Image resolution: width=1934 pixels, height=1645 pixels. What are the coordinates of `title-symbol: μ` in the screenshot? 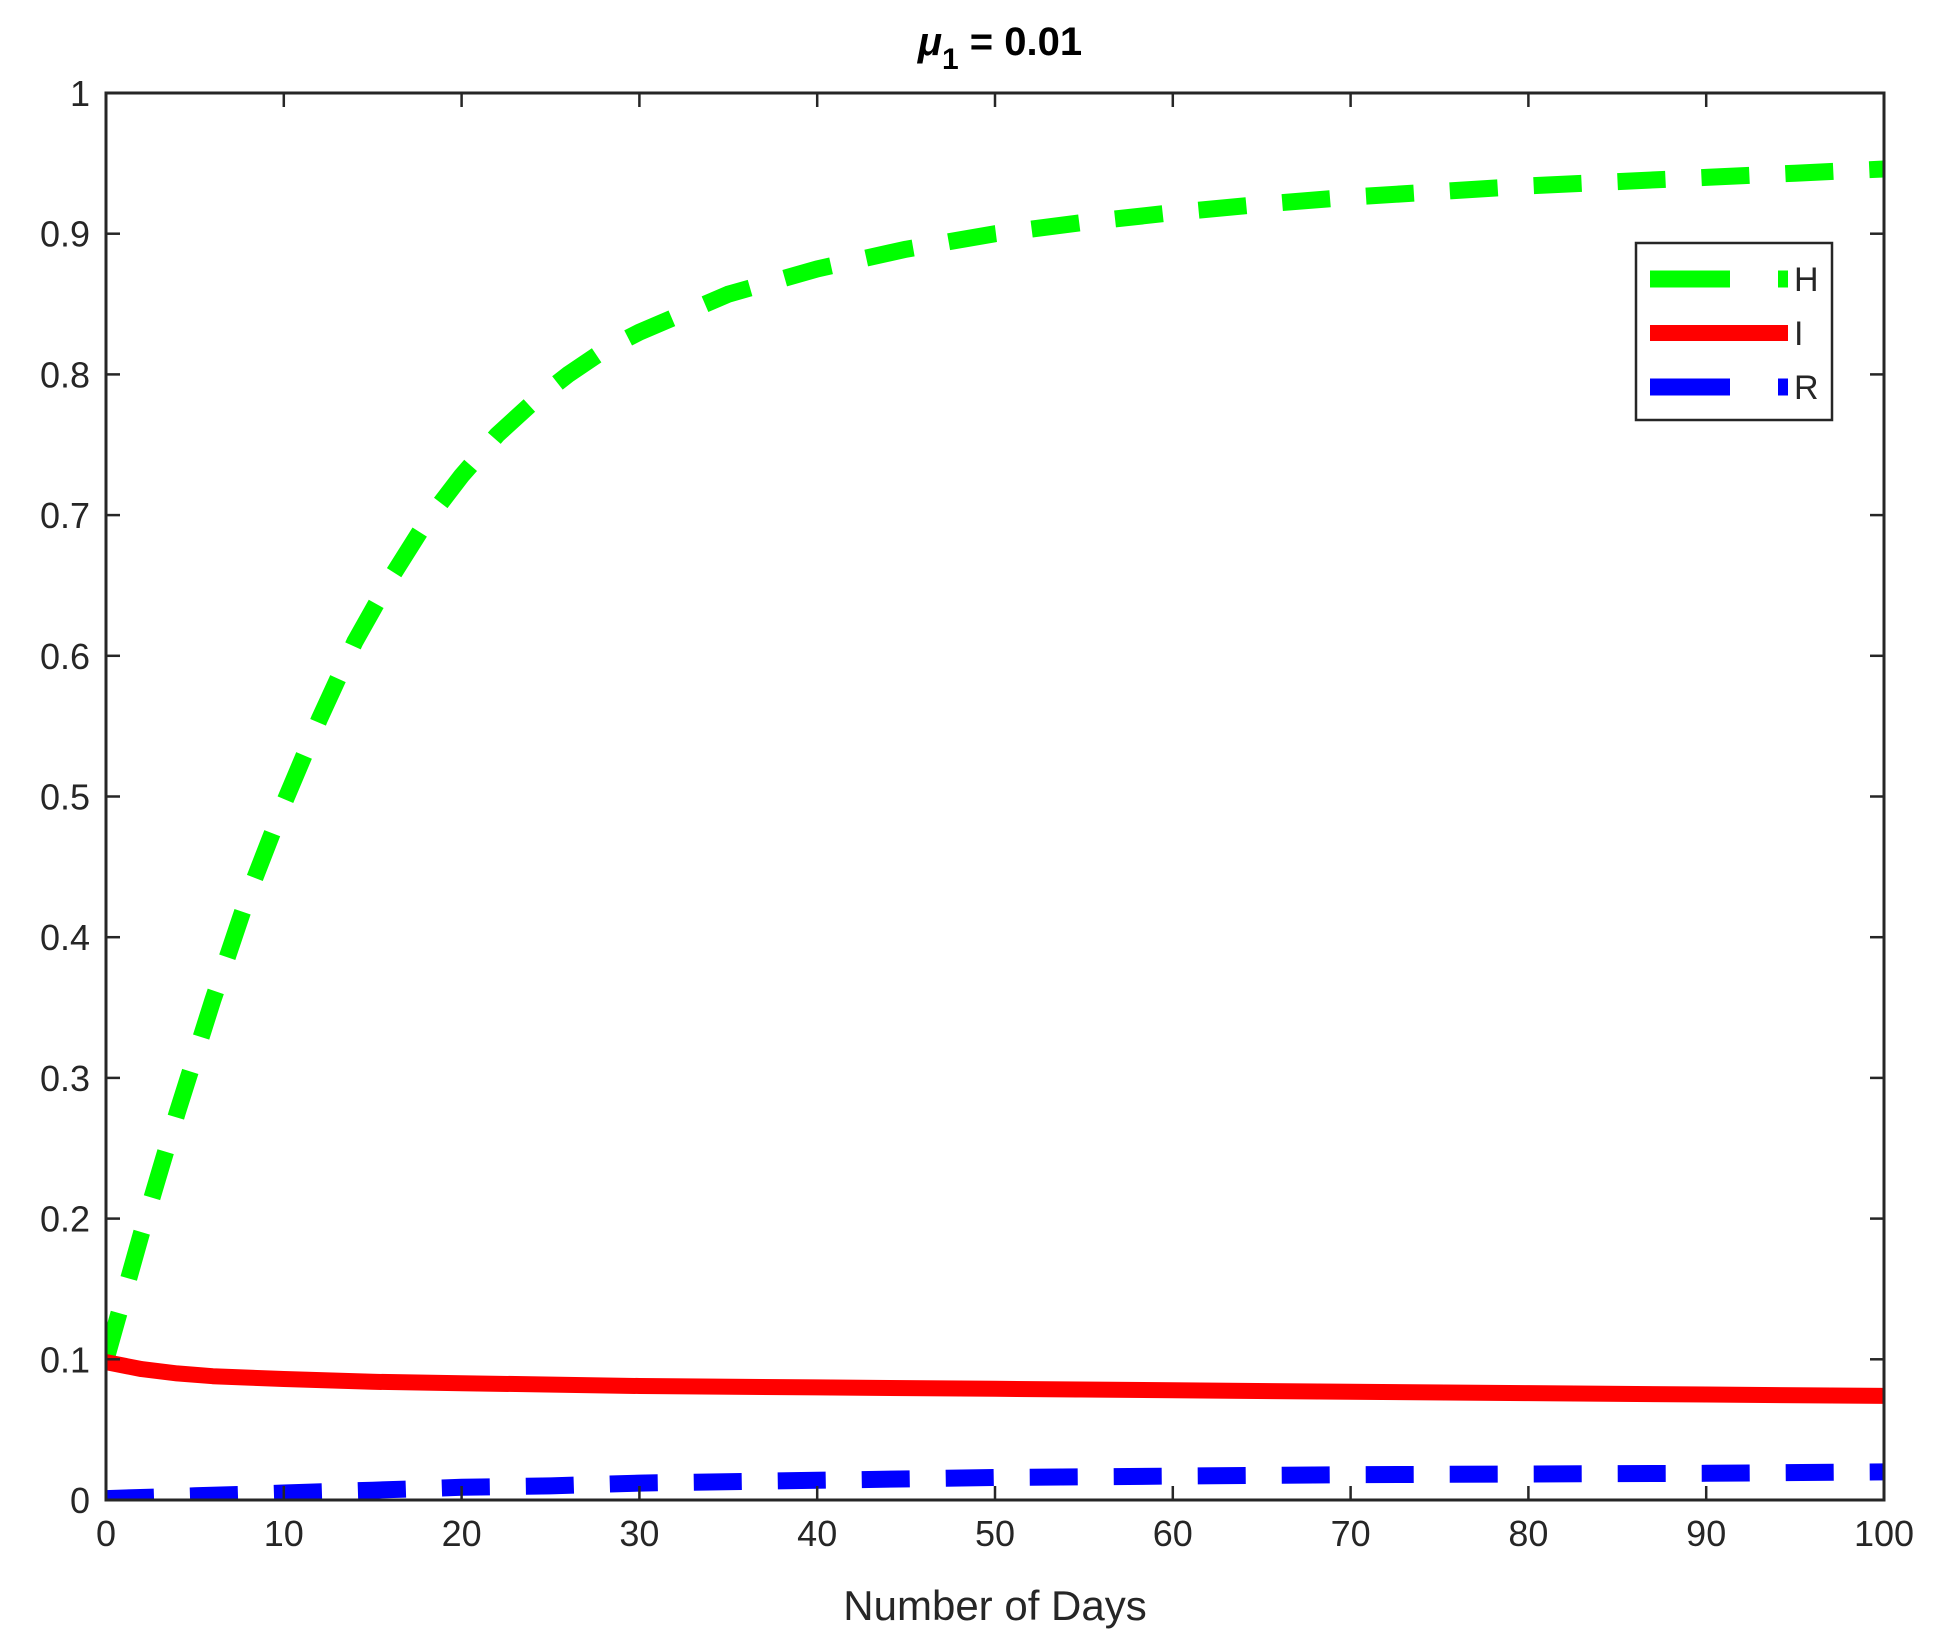 It's located at (929, 42).